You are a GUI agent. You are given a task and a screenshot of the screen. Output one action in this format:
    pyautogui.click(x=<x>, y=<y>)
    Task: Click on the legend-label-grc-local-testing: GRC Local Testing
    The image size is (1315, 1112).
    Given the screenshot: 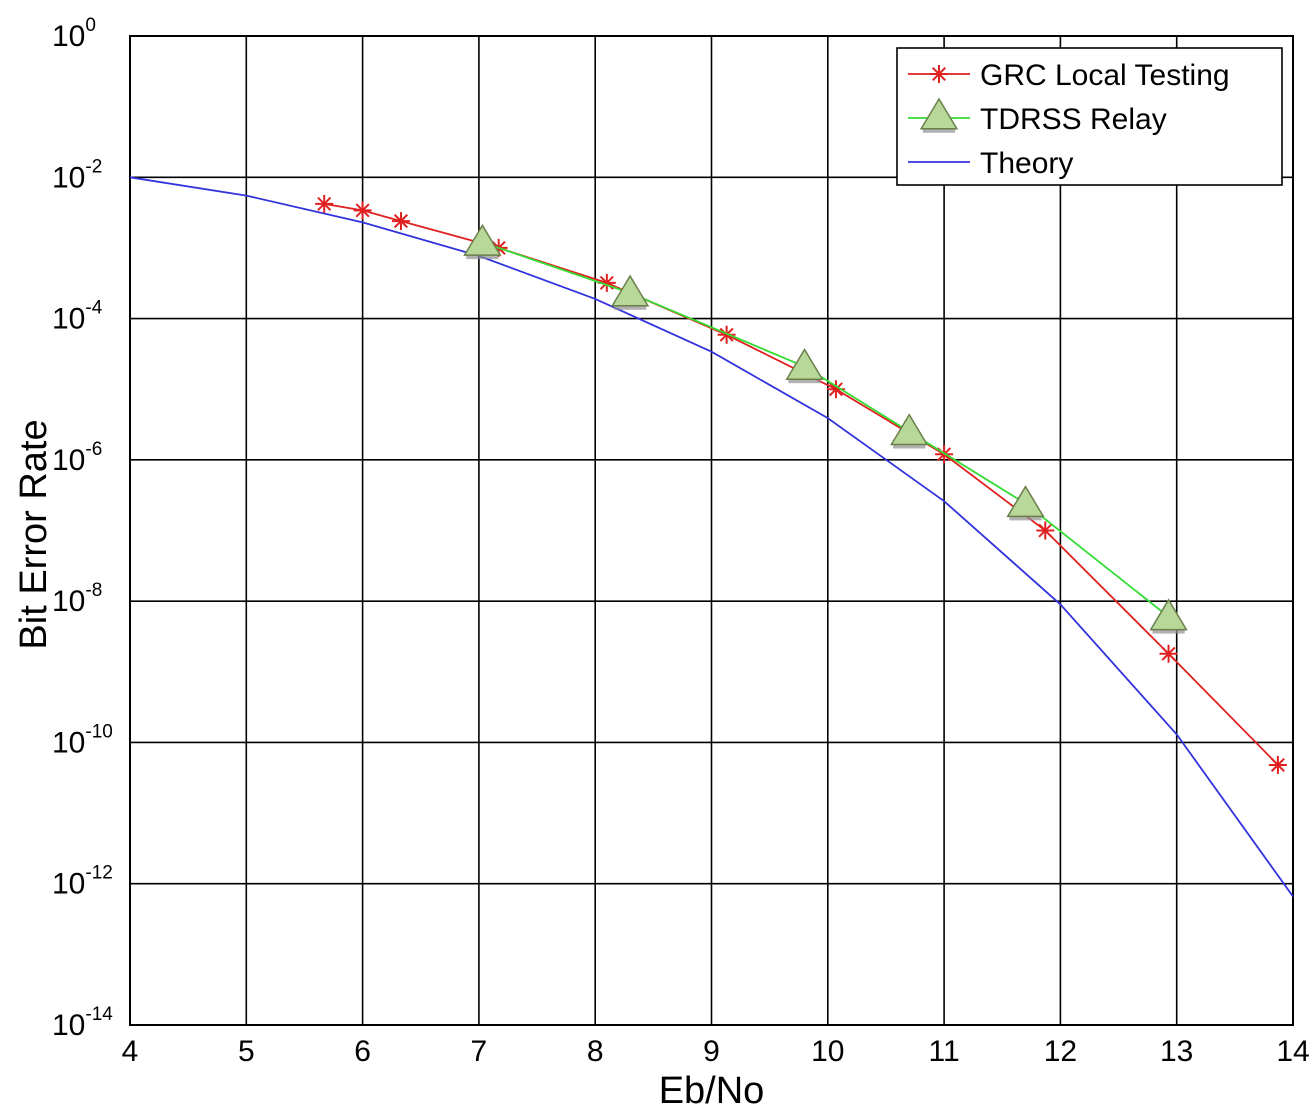 What is the action you would take?
    pyautogui.click(x=1105, y=75)
    